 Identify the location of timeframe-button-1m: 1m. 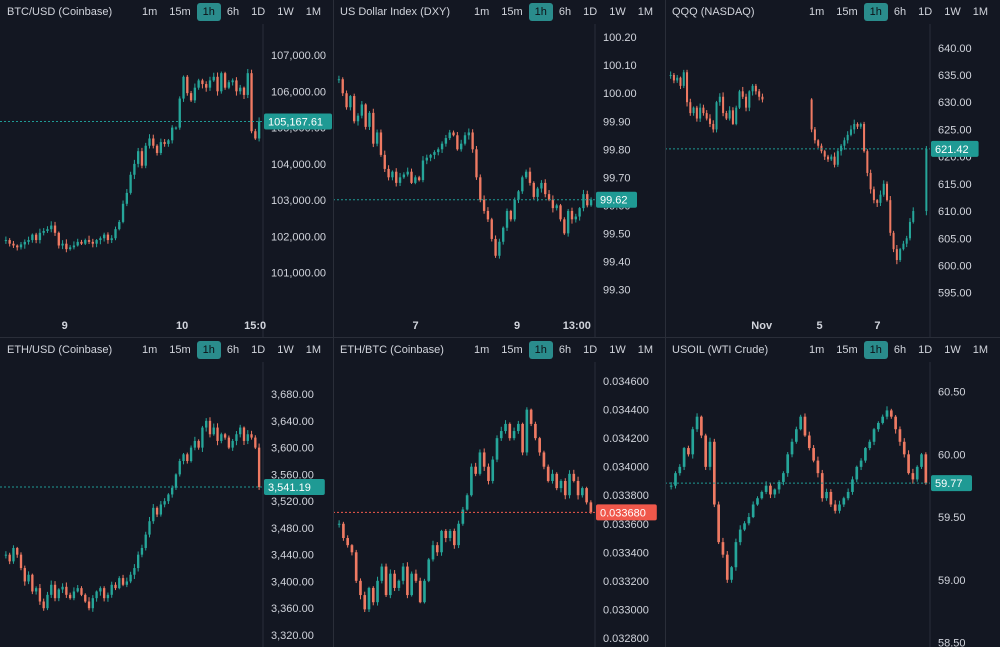
(149, 350).